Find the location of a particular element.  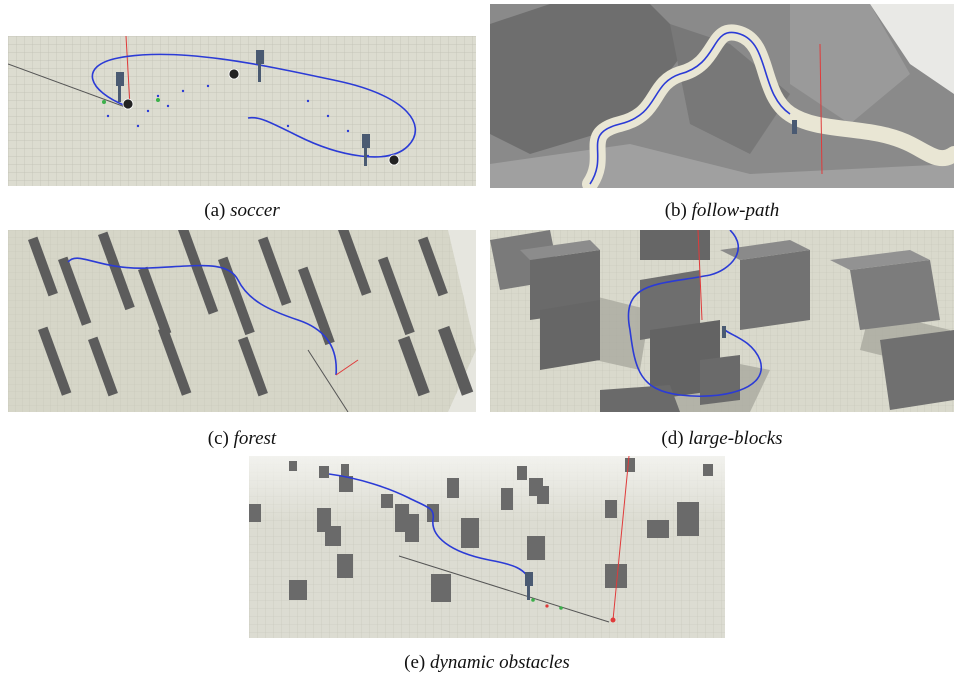

forest-path-line is located at coordinates (202, 316).